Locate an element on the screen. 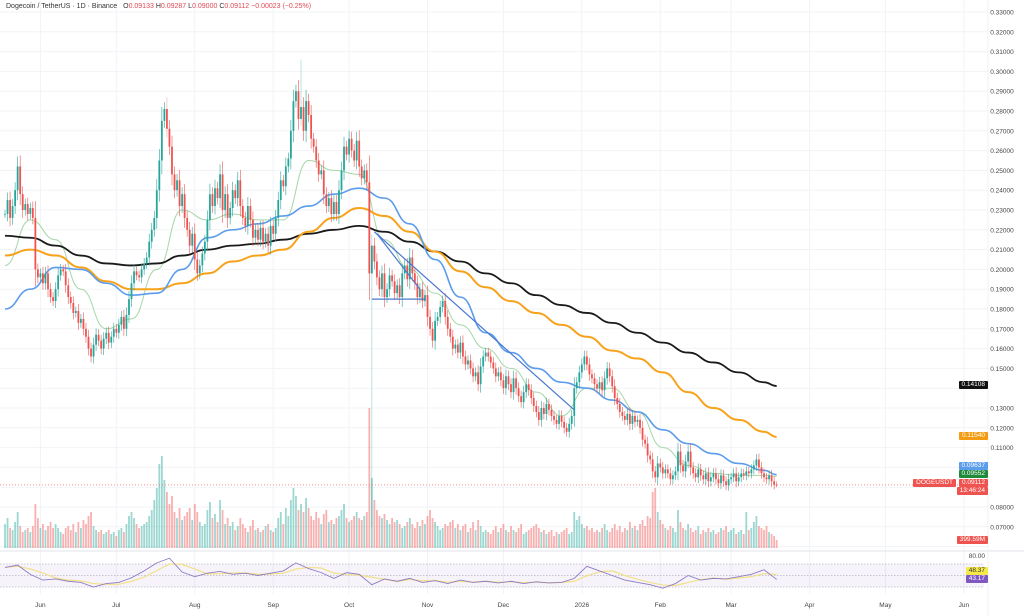 The width and height of the screenshot is (1024, 616). price-tick-label: 0.29000 is located at coordinates (1002, 92).